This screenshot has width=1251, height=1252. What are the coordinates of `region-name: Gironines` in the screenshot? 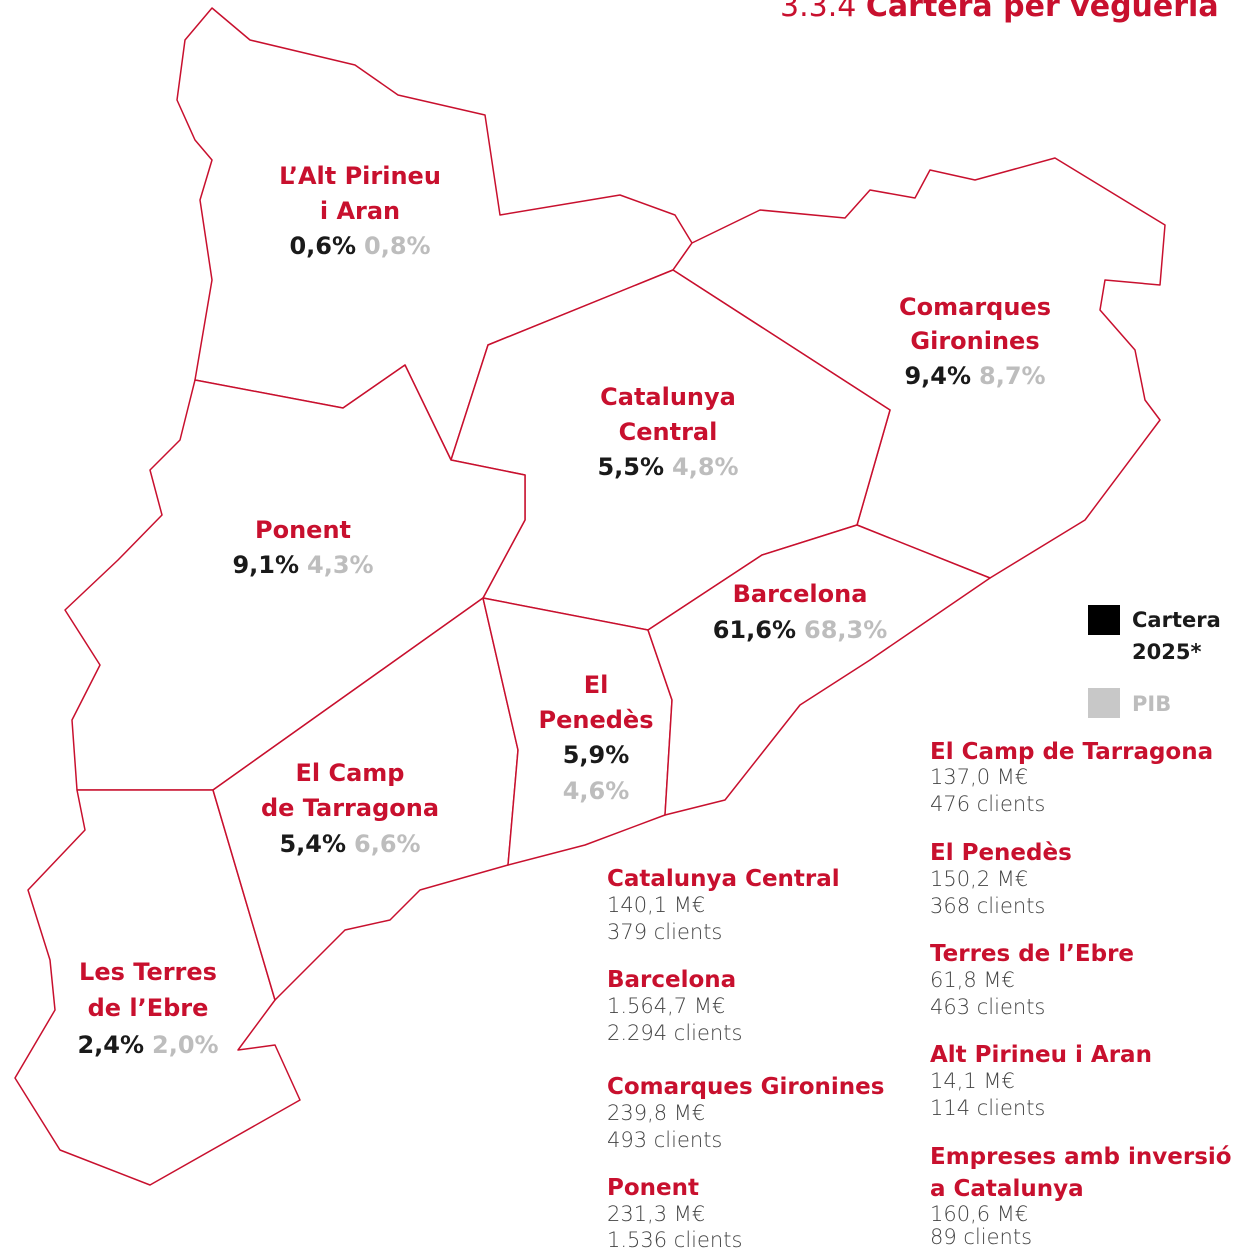 It's located at (974, 341).